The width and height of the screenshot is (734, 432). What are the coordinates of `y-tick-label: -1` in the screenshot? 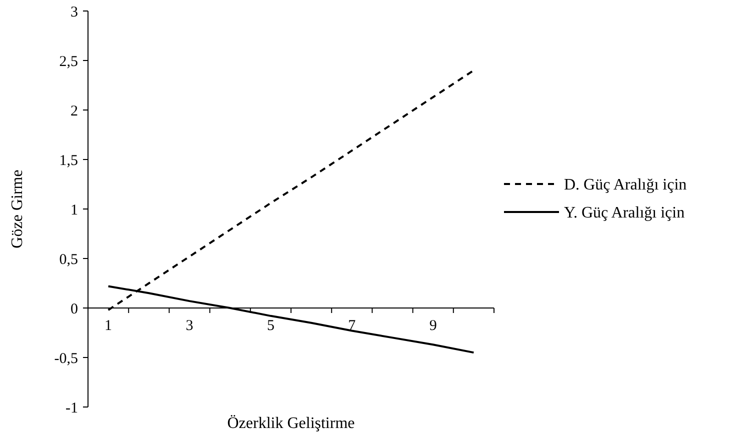 It's located at (72, 408).